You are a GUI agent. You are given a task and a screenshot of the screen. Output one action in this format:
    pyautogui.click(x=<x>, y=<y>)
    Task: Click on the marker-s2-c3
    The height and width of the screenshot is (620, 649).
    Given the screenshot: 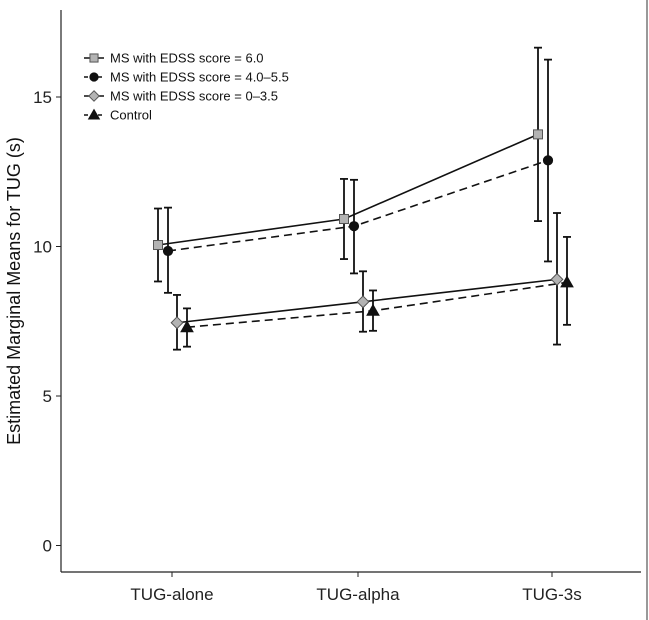 What is the action you would take?
    pyautogui.click(x=548, y=160)
    